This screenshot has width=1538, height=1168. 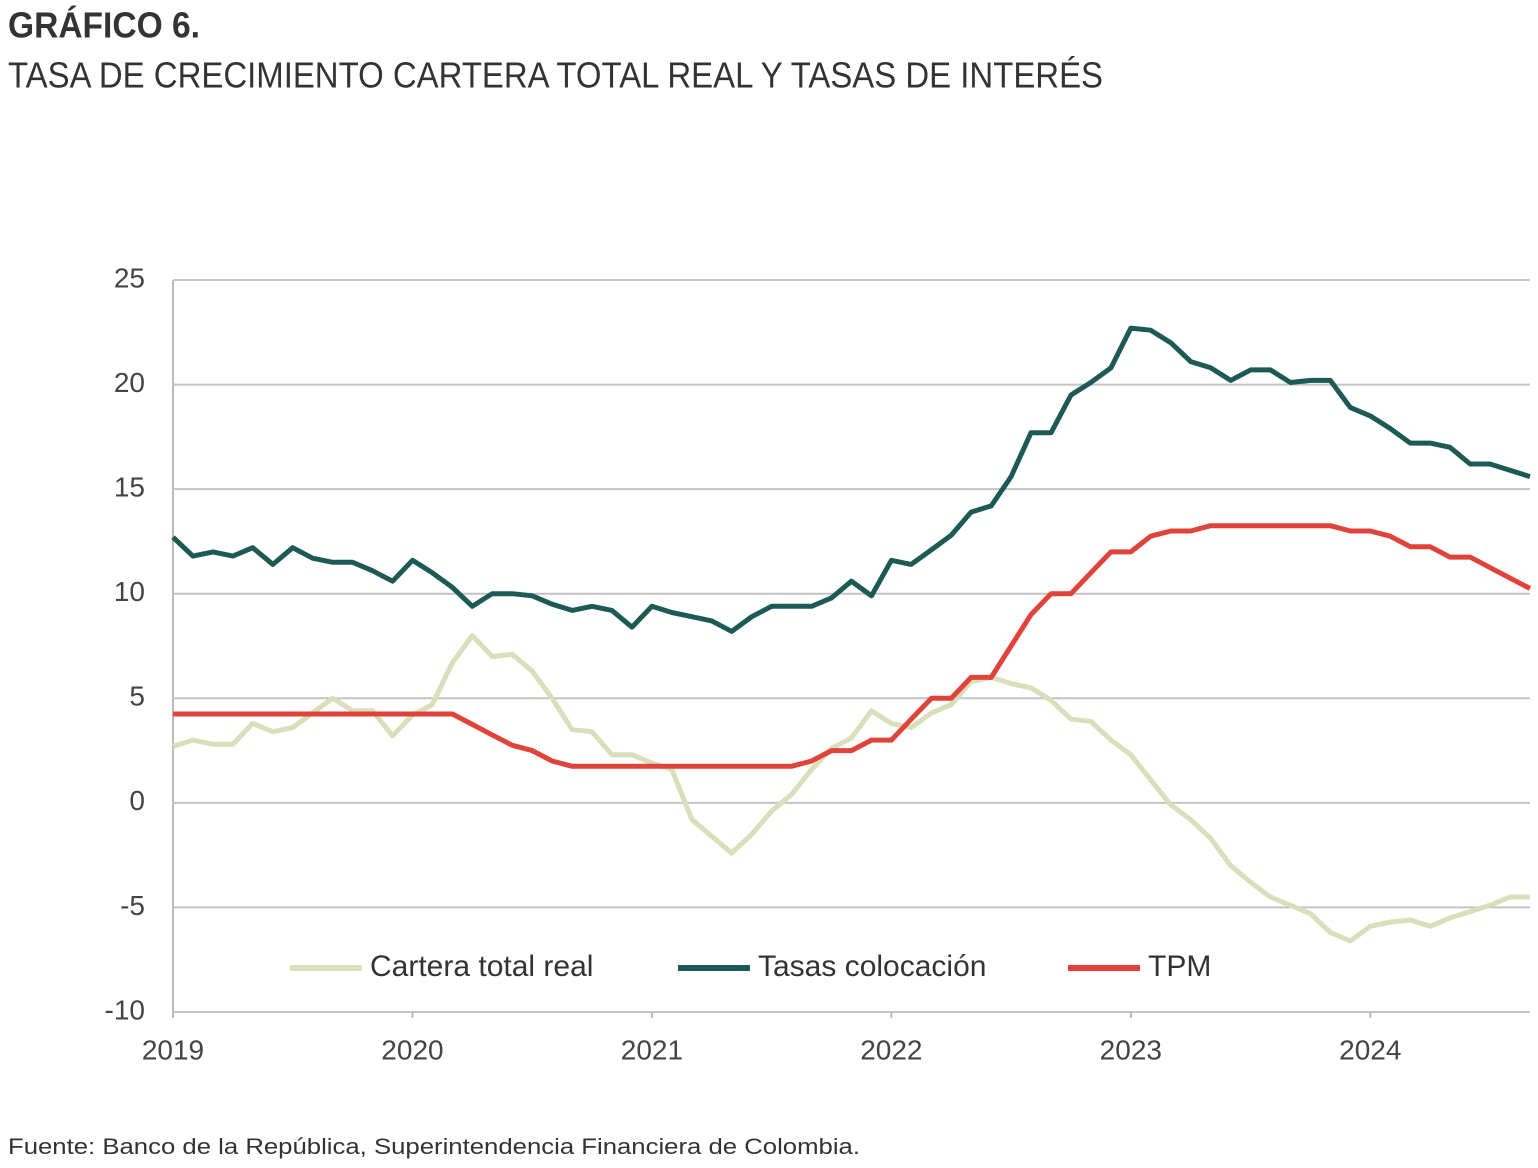 What do you see at coordinates (872, 966) in the screenshot?
I see `legend-label: Tasas colocación` at bounding box center [872, 966].